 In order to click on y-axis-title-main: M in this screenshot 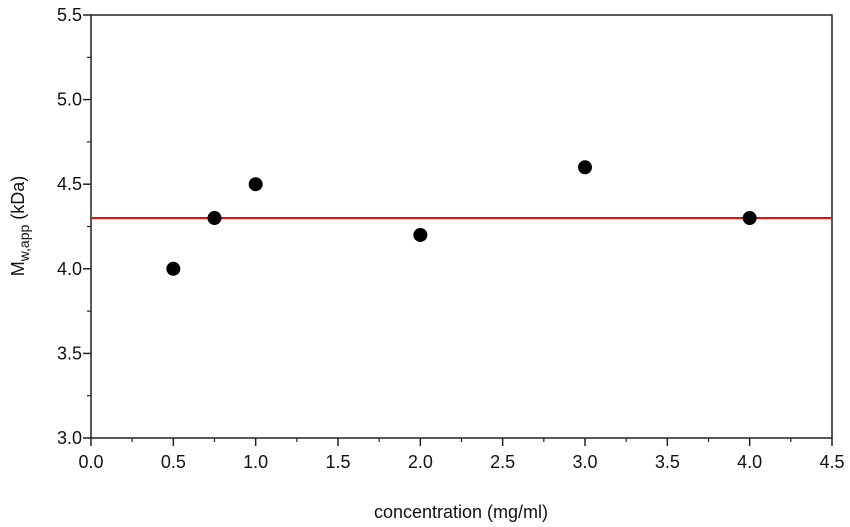, I will do `click(18, 268)`.